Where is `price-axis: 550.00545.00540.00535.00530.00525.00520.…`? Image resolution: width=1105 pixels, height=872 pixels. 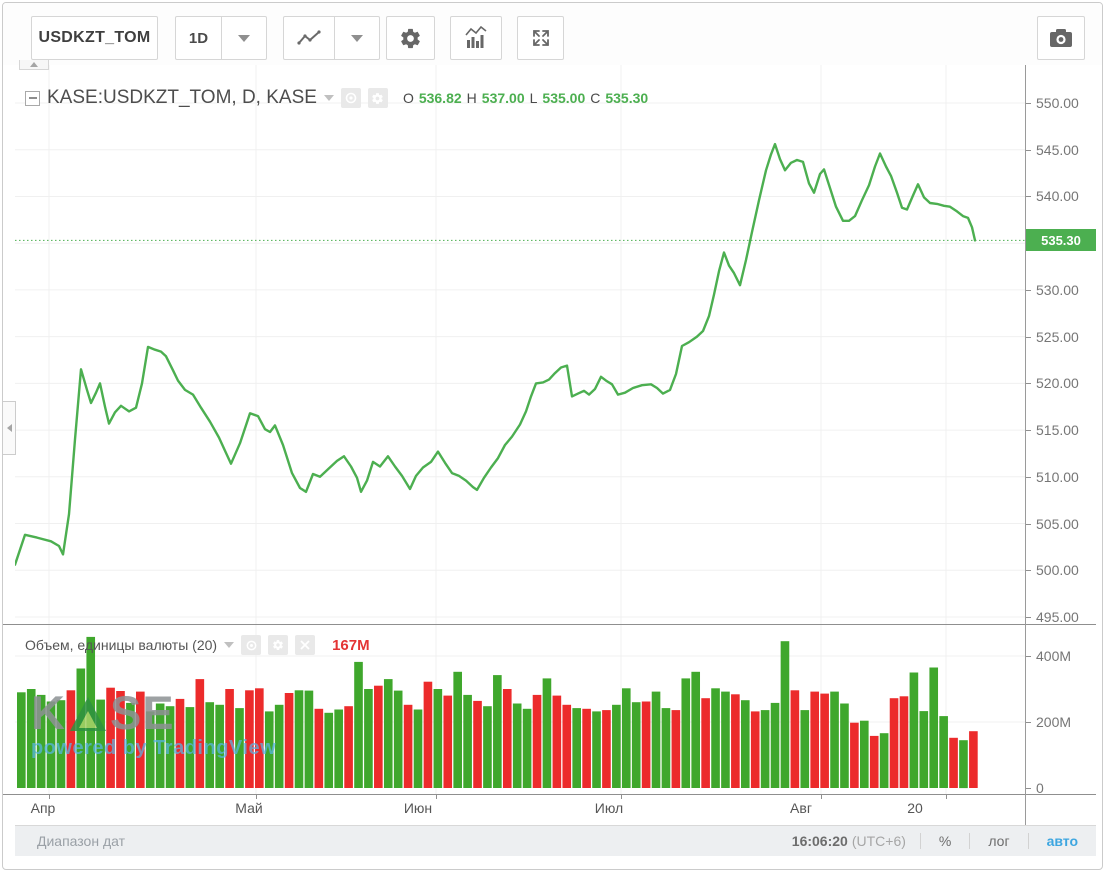
price-axis: 550.00545.00540.00535.00530.00525.00520.… is located at coordinates (1061, 445).